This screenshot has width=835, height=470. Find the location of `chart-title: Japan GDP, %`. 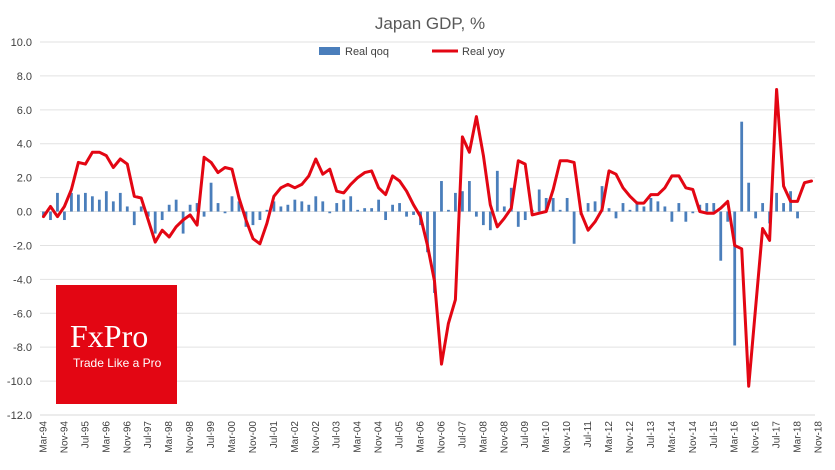

chart-title: Japan GDP, % is located at coordinates (430, 23).